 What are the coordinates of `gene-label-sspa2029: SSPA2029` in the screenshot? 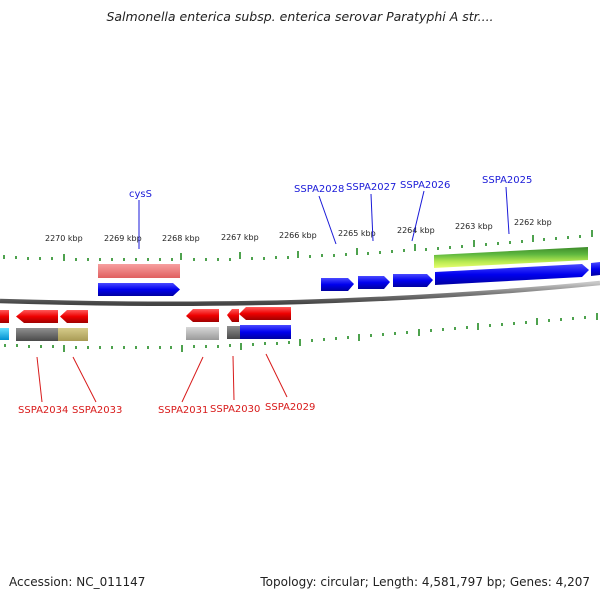 It's located at (290, 407).